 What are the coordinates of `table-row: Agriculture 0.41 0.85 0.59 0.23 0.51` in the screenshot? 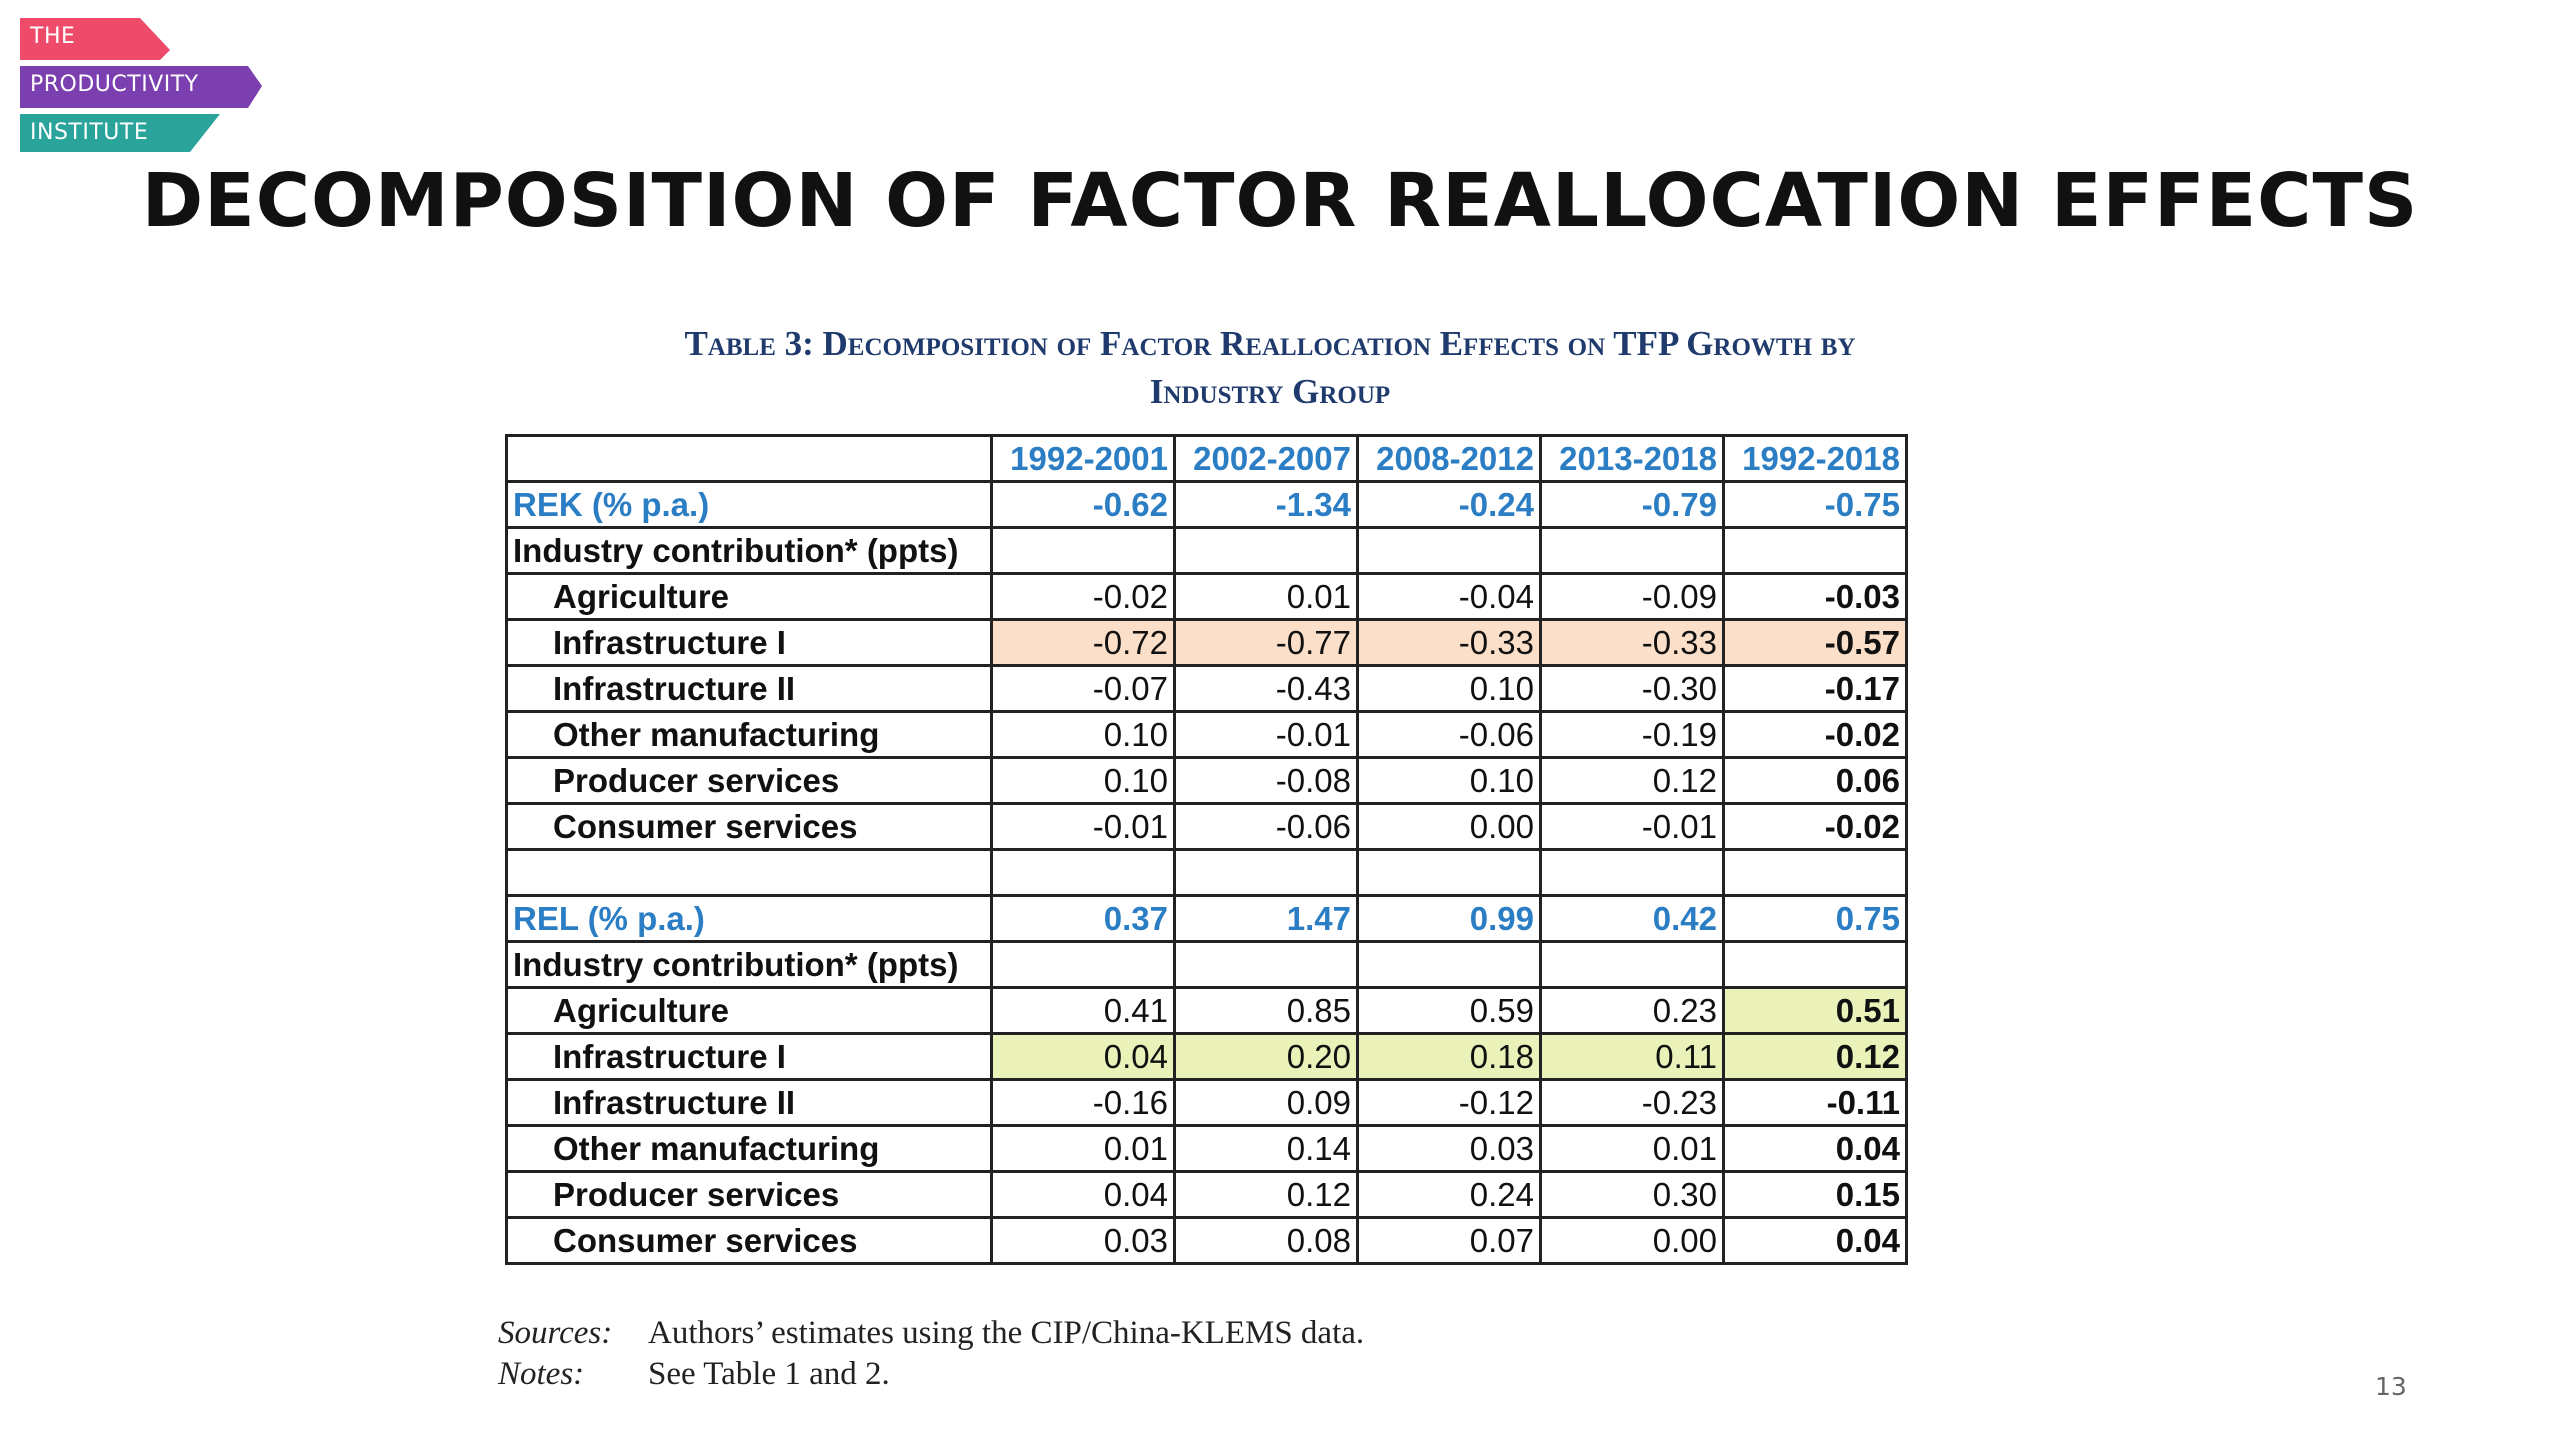 It's located at (1206, 1010).